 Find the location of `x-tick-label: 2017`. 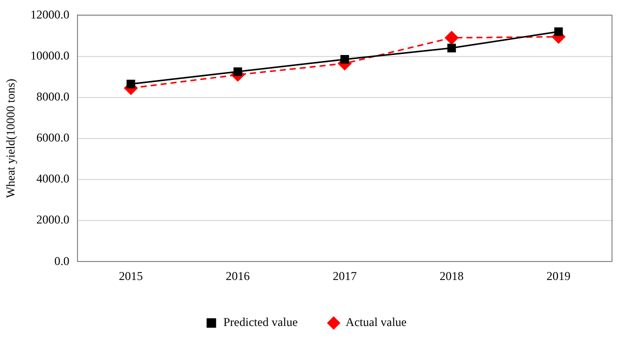

x-tick-label: 2017 is located at coordinates (344, 275).